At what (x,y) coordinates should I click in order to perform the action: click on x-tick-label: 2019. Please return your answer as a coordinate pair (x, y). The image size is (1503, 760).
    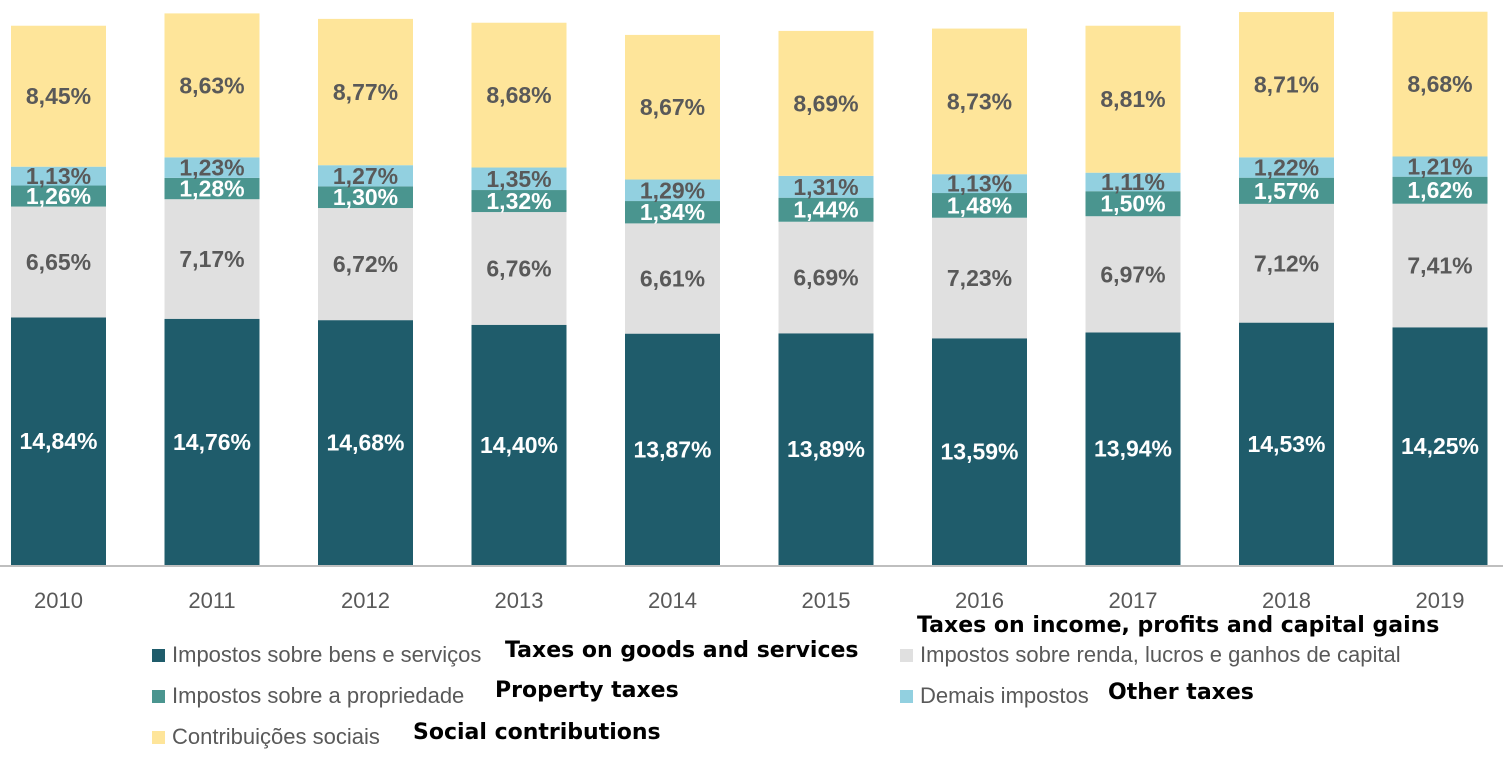
    Looking at the image, I should click on (1440, 600).